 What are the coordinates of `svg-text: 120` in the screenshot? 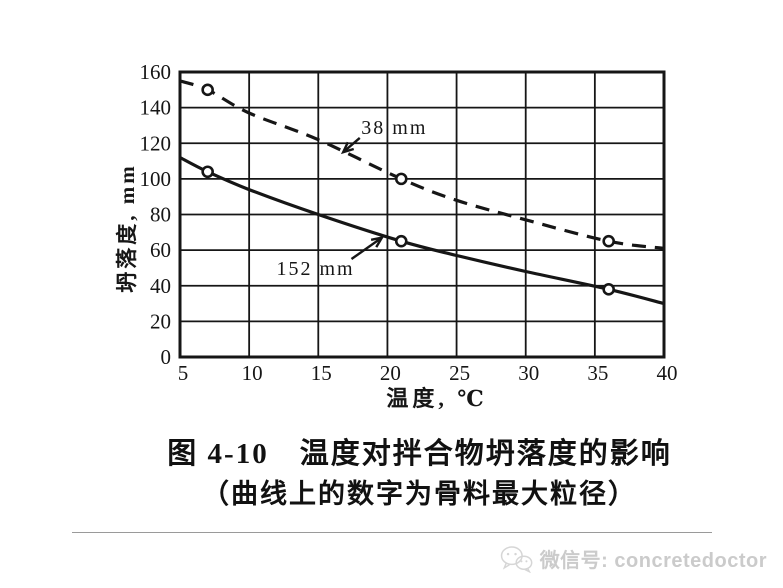 It's located at (156, 143).